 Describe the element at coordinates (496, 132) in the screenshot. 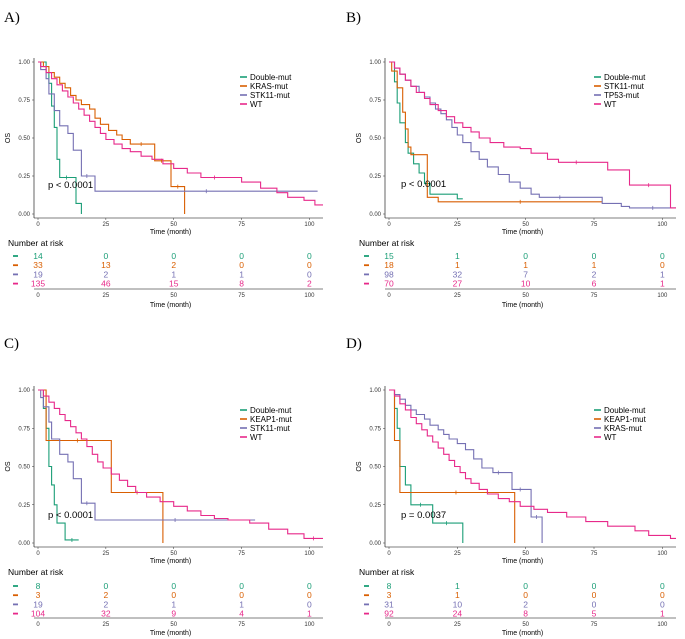

I see `km-curve-stk11-mut` at that location.